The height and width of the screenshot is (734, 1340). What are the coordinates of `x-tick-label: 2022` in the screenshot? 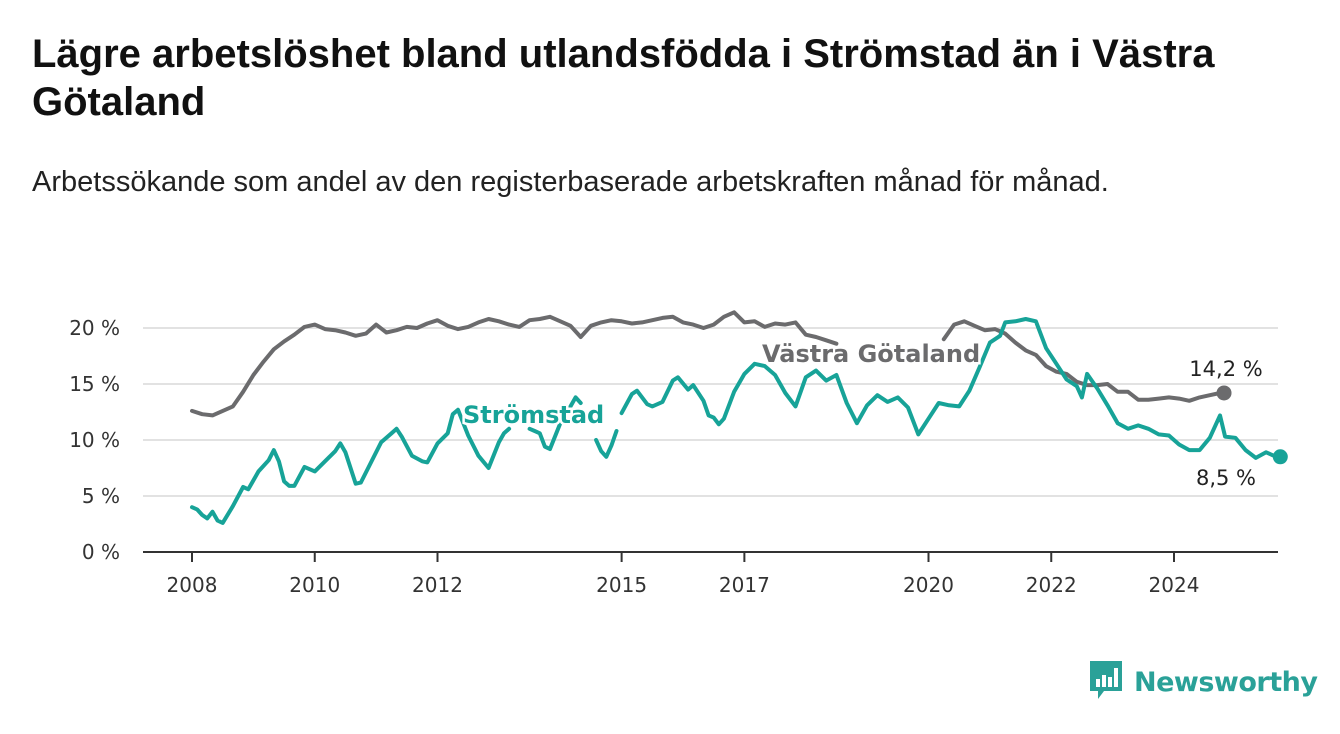 It's located at (1051, 585).